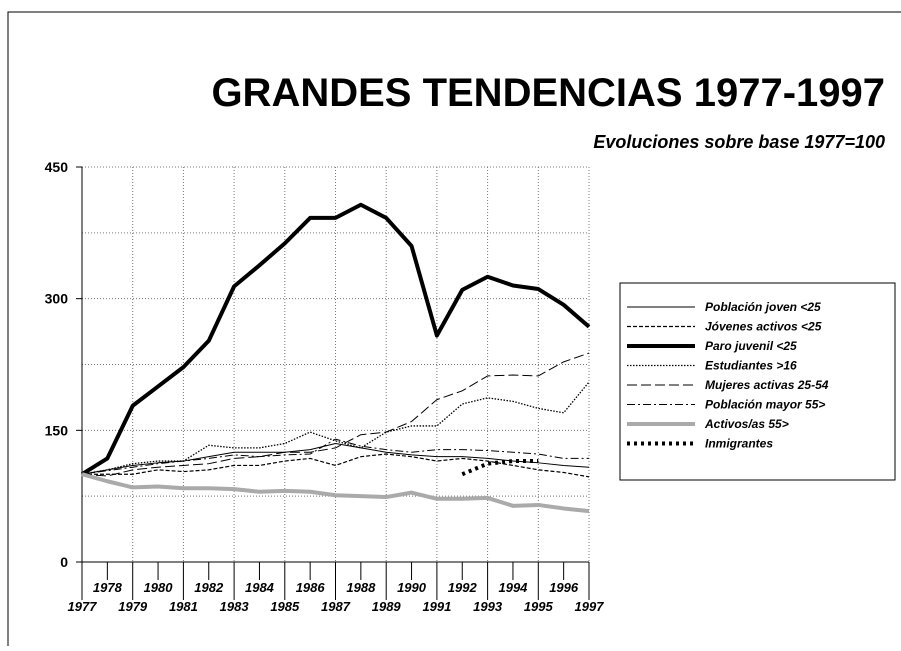 This screenshot has height=651, width=901. I want to click on x-tick-label: 1993, so click(488, 606).